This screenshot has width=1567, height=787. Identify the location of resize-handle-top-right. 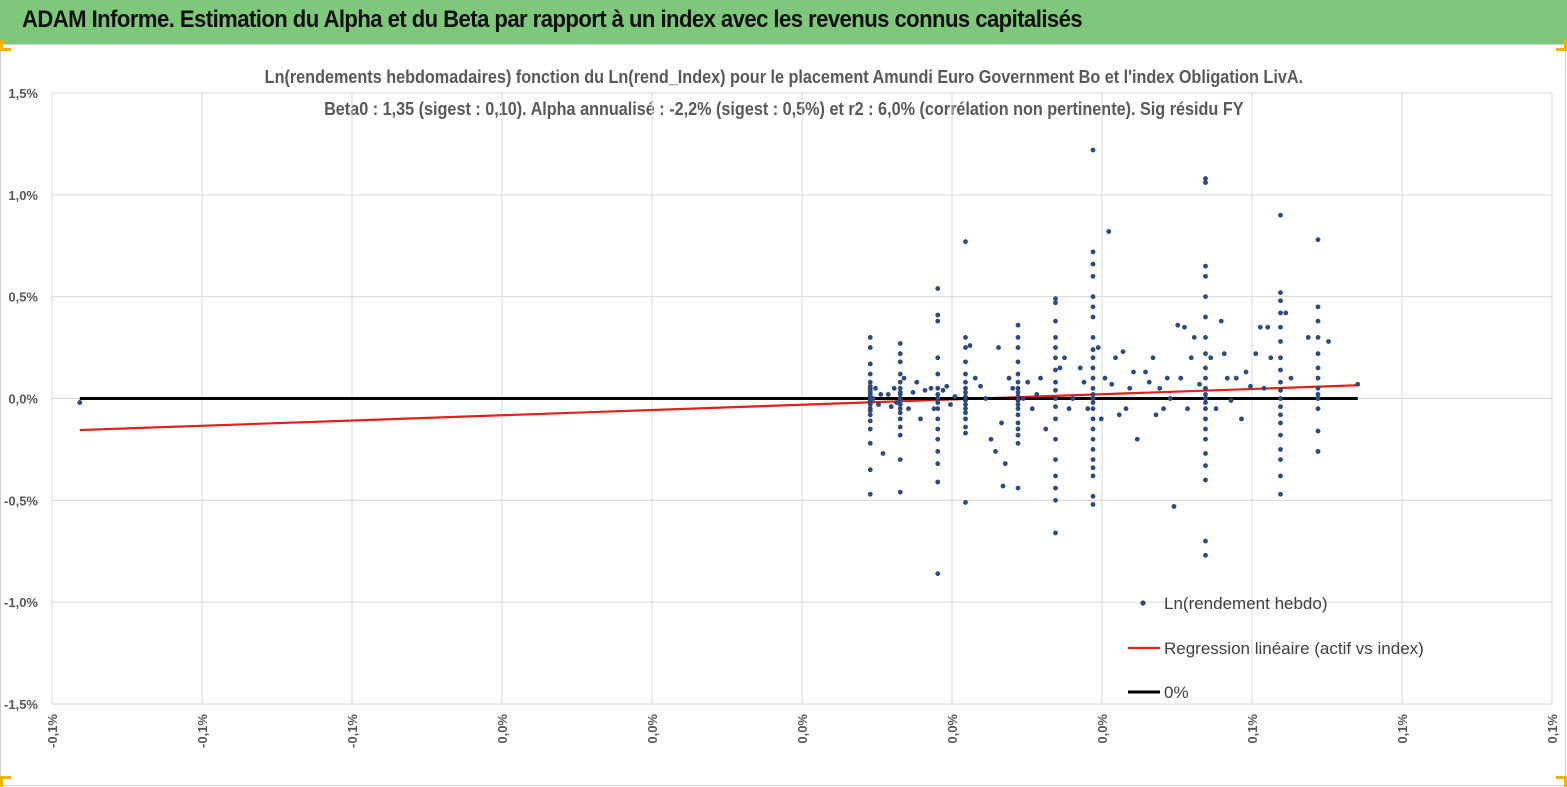
(1561, 45).